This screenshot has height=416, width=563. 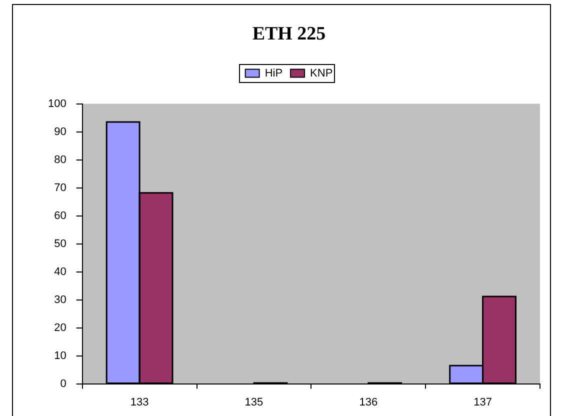 I want to click on y-tick-label: 30, so click(x=60, y=300).